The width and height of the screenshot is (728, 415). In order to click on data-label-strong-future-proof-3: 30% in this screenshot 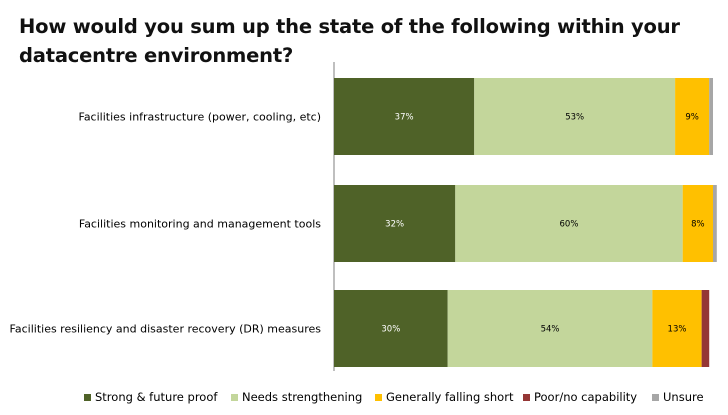, I will do `click(390, 330)`.